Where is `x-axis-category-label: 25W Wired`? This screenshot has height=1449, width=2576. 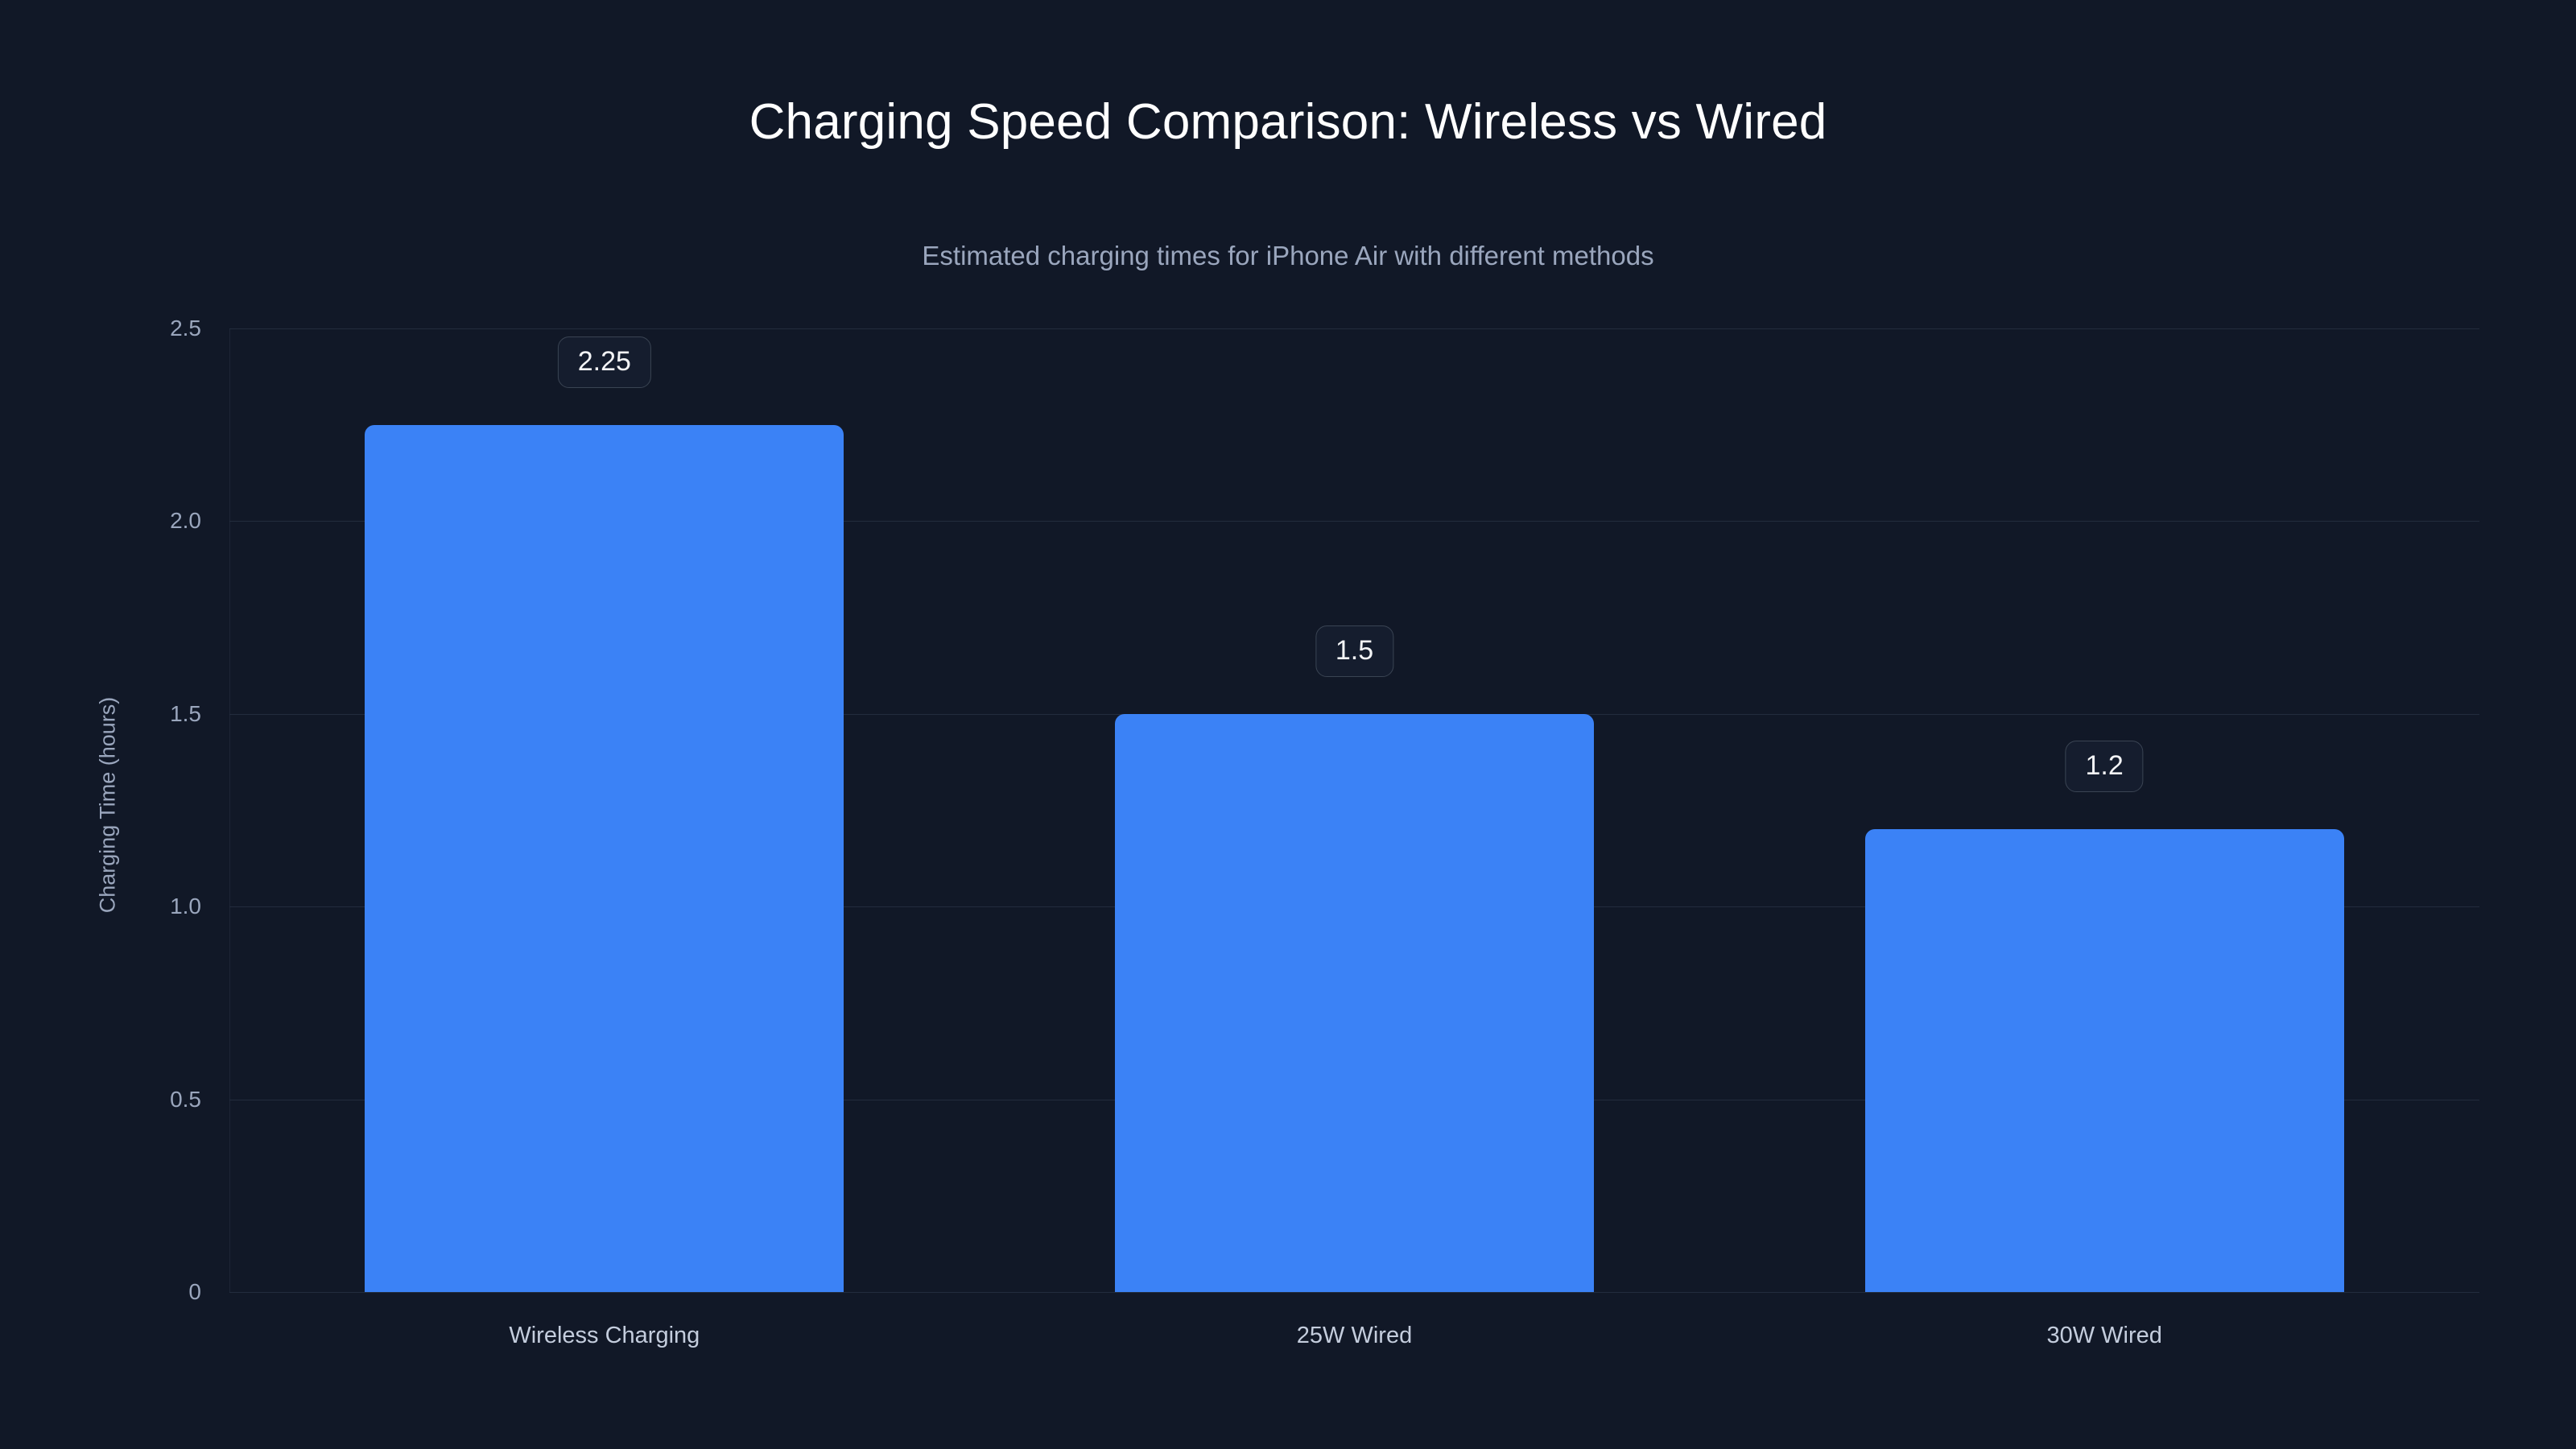 x-axis-category-label: 25W Wired is located at coordinates (1354, 1335).